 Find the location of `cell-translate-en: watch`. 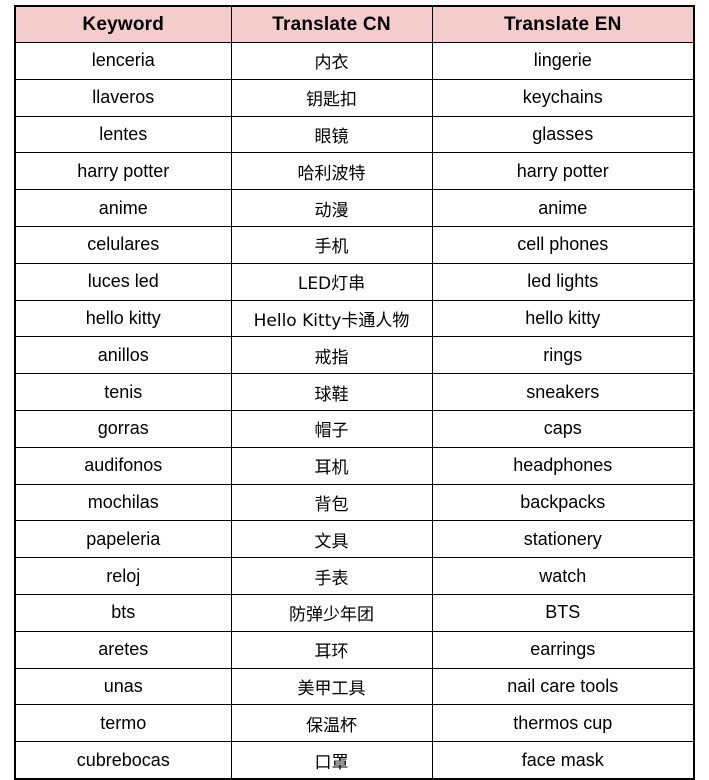

cell-translate-en: watch is located at coordinates (563, 576).